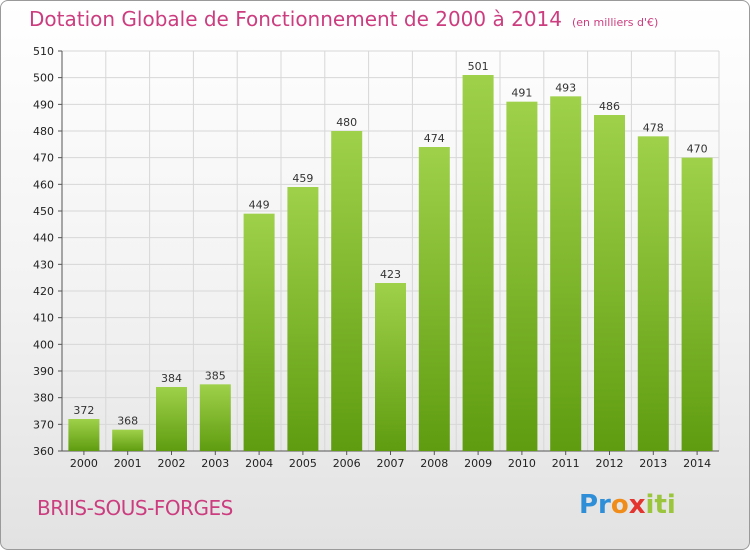 Image resolution: width=750 pixels, height=550 pixels. What do you see at coordinates (566, 463) in the screenshot?
I see `x-tick-label: 2011` at bounding box center [566, 463].